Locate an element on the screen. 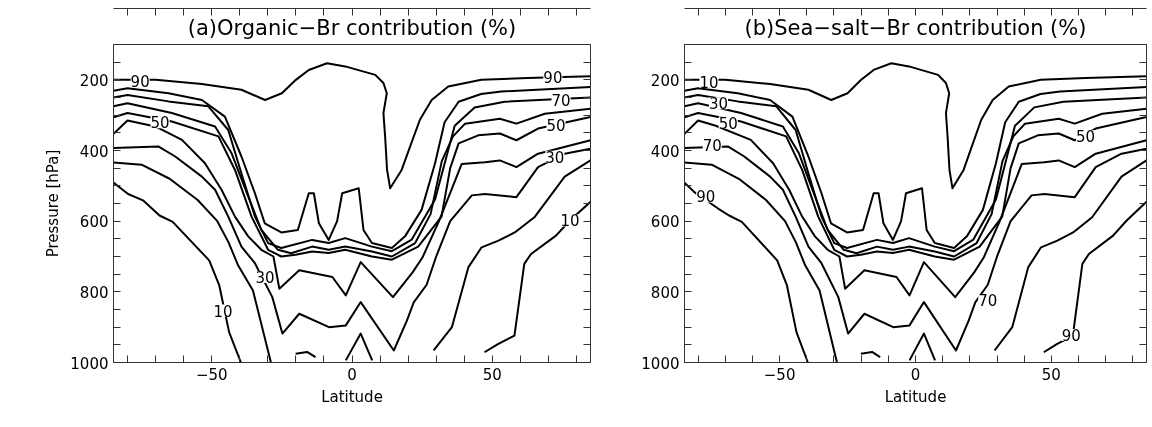 The image size is (1152, 427). chart-title: (a)Organic−Br contribution (%) is located at coordinates (352, 27).